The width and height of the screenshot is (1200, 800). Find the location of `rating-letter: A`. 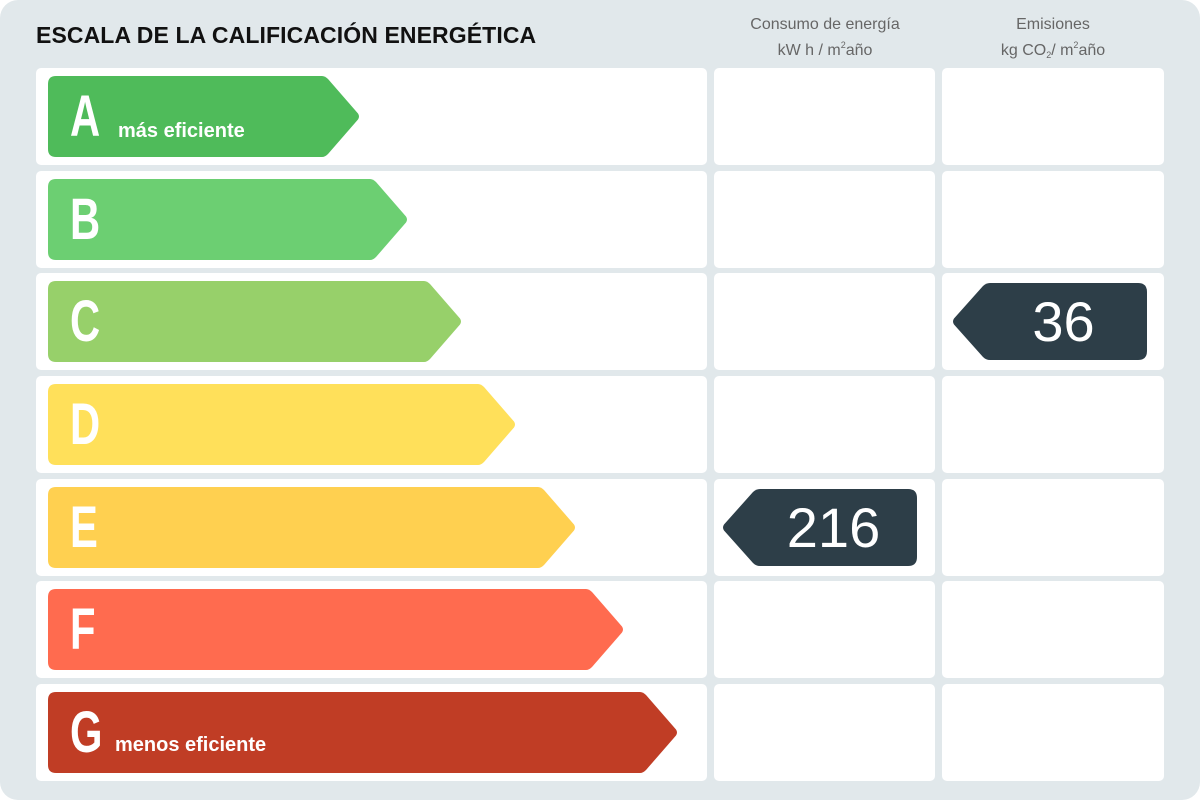

rating-letter: A is located at coordinates (85, 116).